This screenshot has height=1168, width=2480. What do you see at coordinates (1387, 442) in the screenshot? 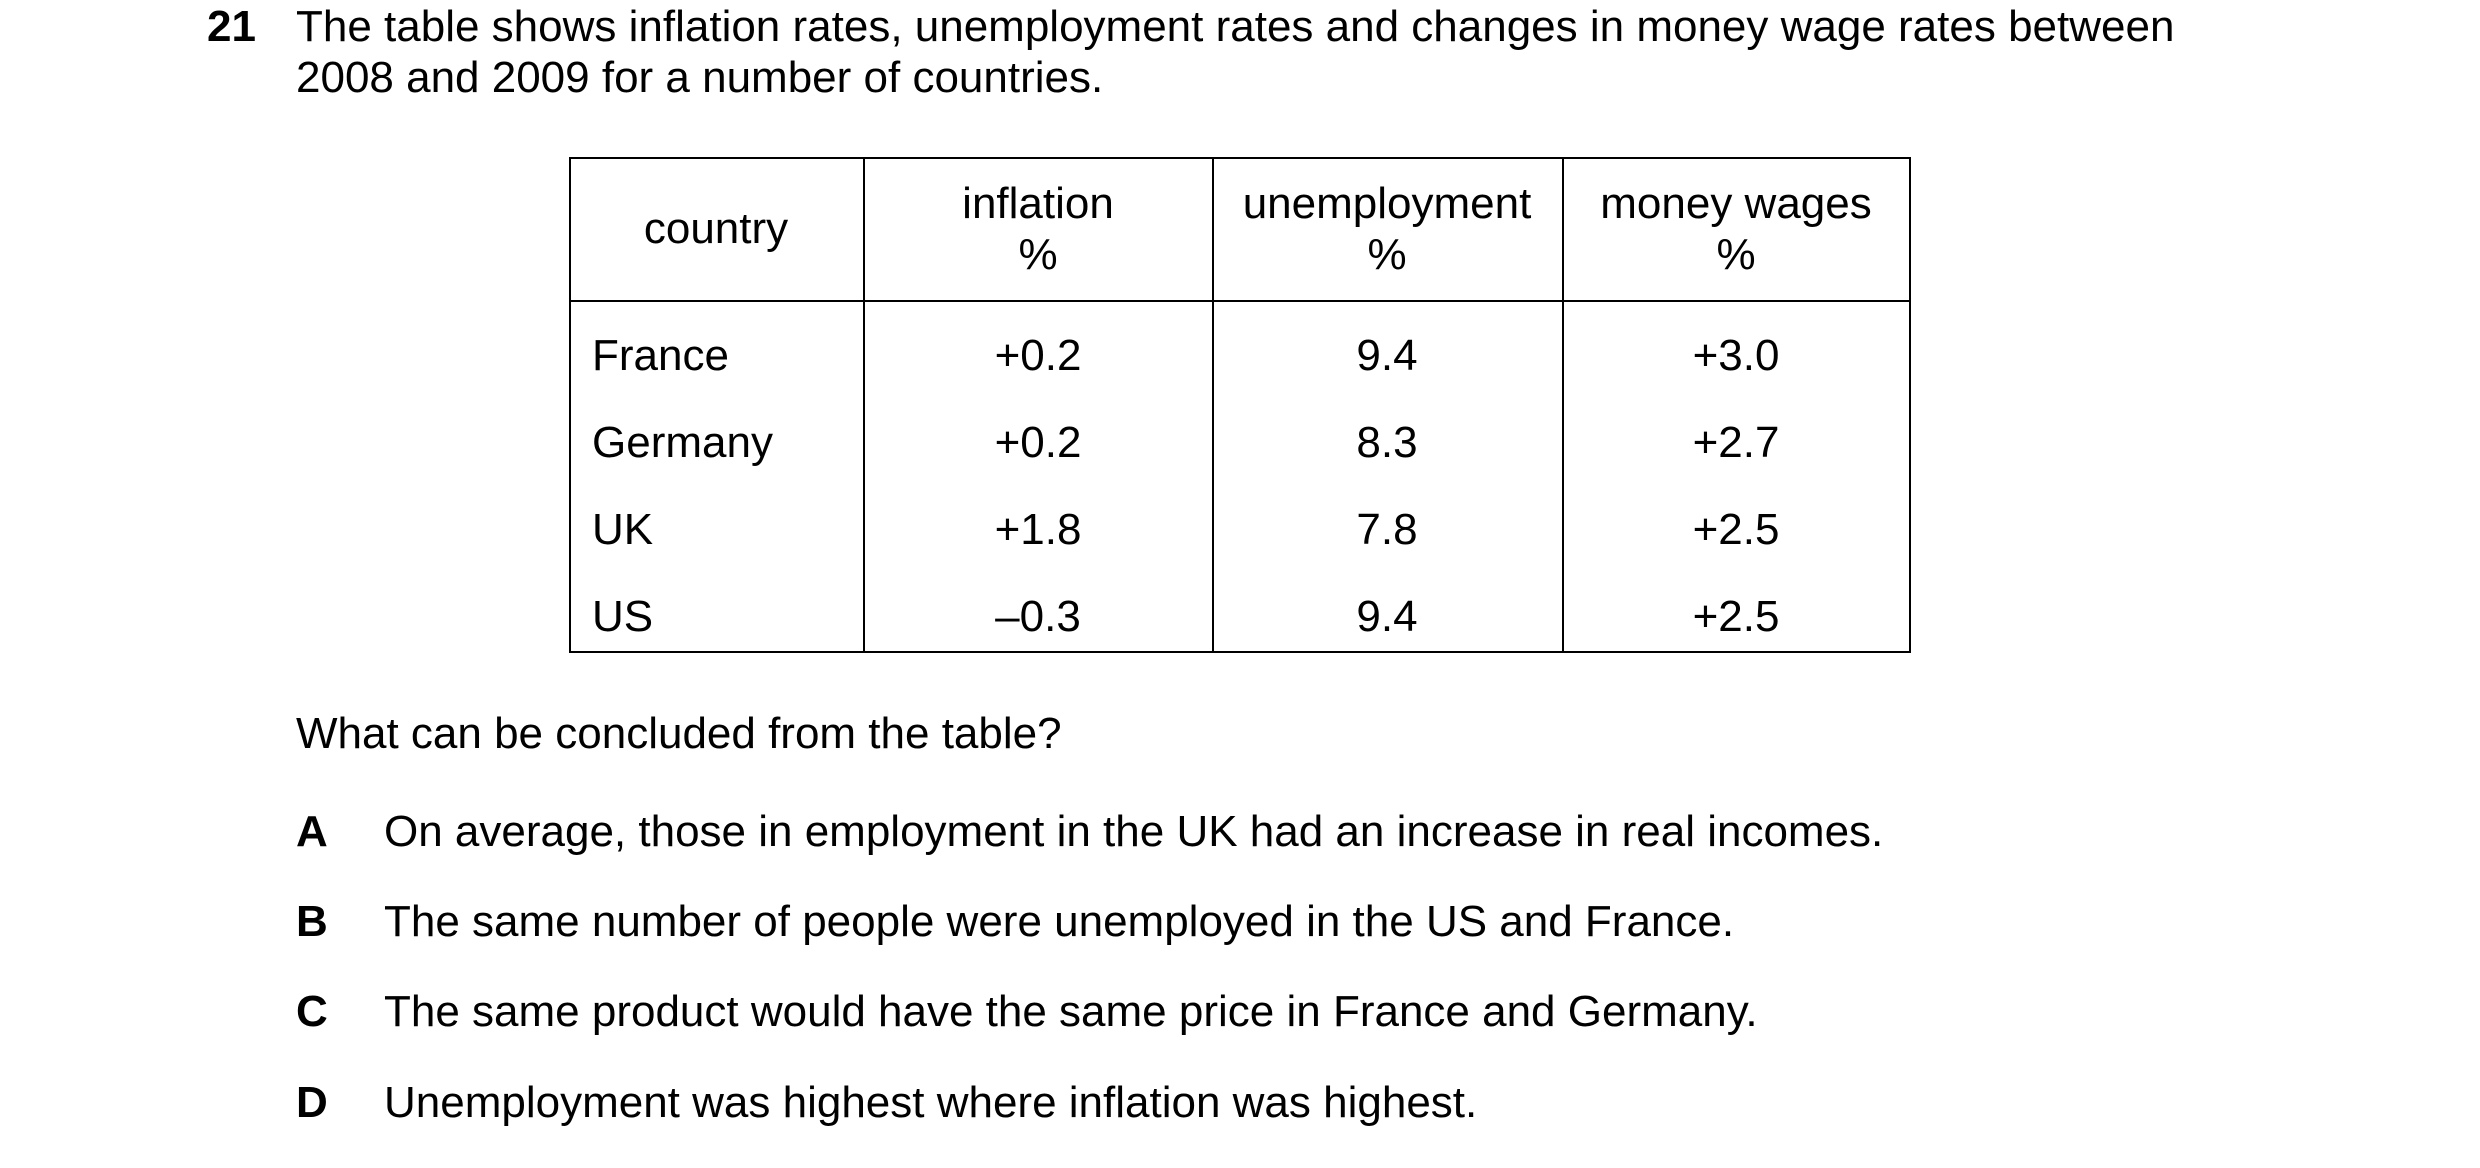
I see `table-cell: 8.3` at bounding box center [1387, 442].